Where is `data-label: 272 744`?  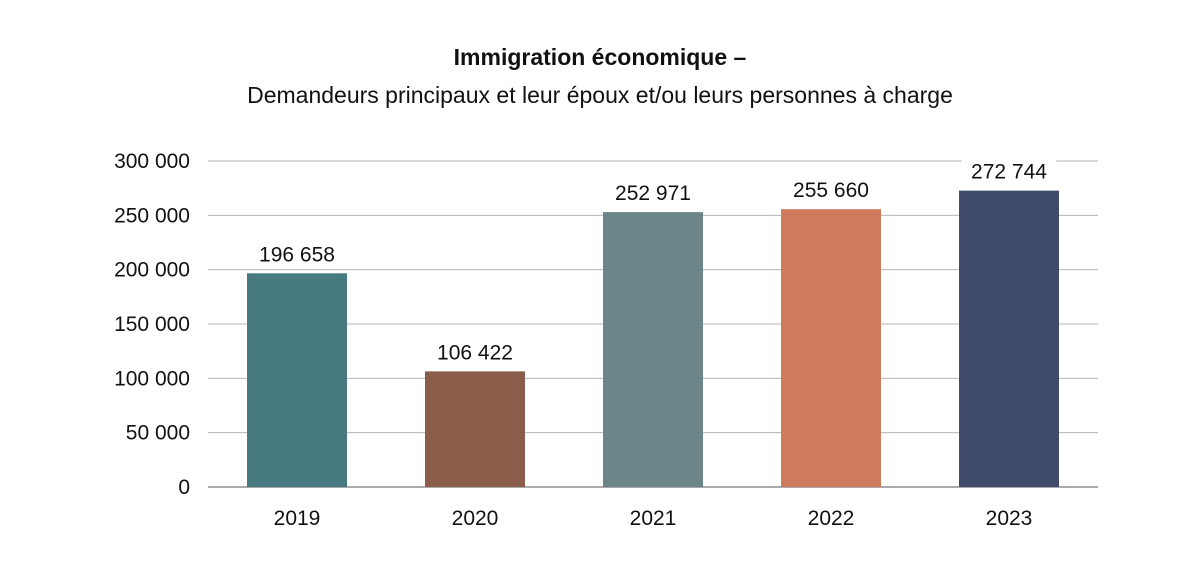 data-label: 272 744 is located at coordinates (1009, 172).